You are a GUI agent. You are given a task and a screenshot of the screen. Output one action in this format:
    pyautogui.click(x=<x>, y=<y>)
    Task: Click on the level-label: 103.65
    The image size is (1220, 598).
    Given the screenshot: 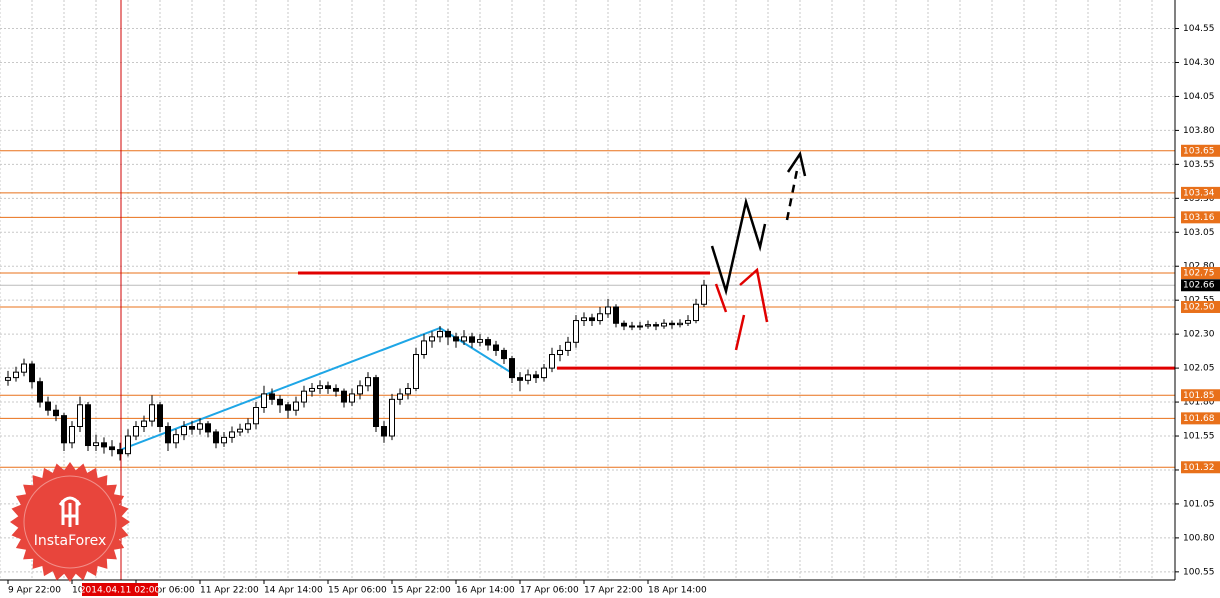 What is the action you would take?
    pyautogui.click(x=1199, y=151)
    